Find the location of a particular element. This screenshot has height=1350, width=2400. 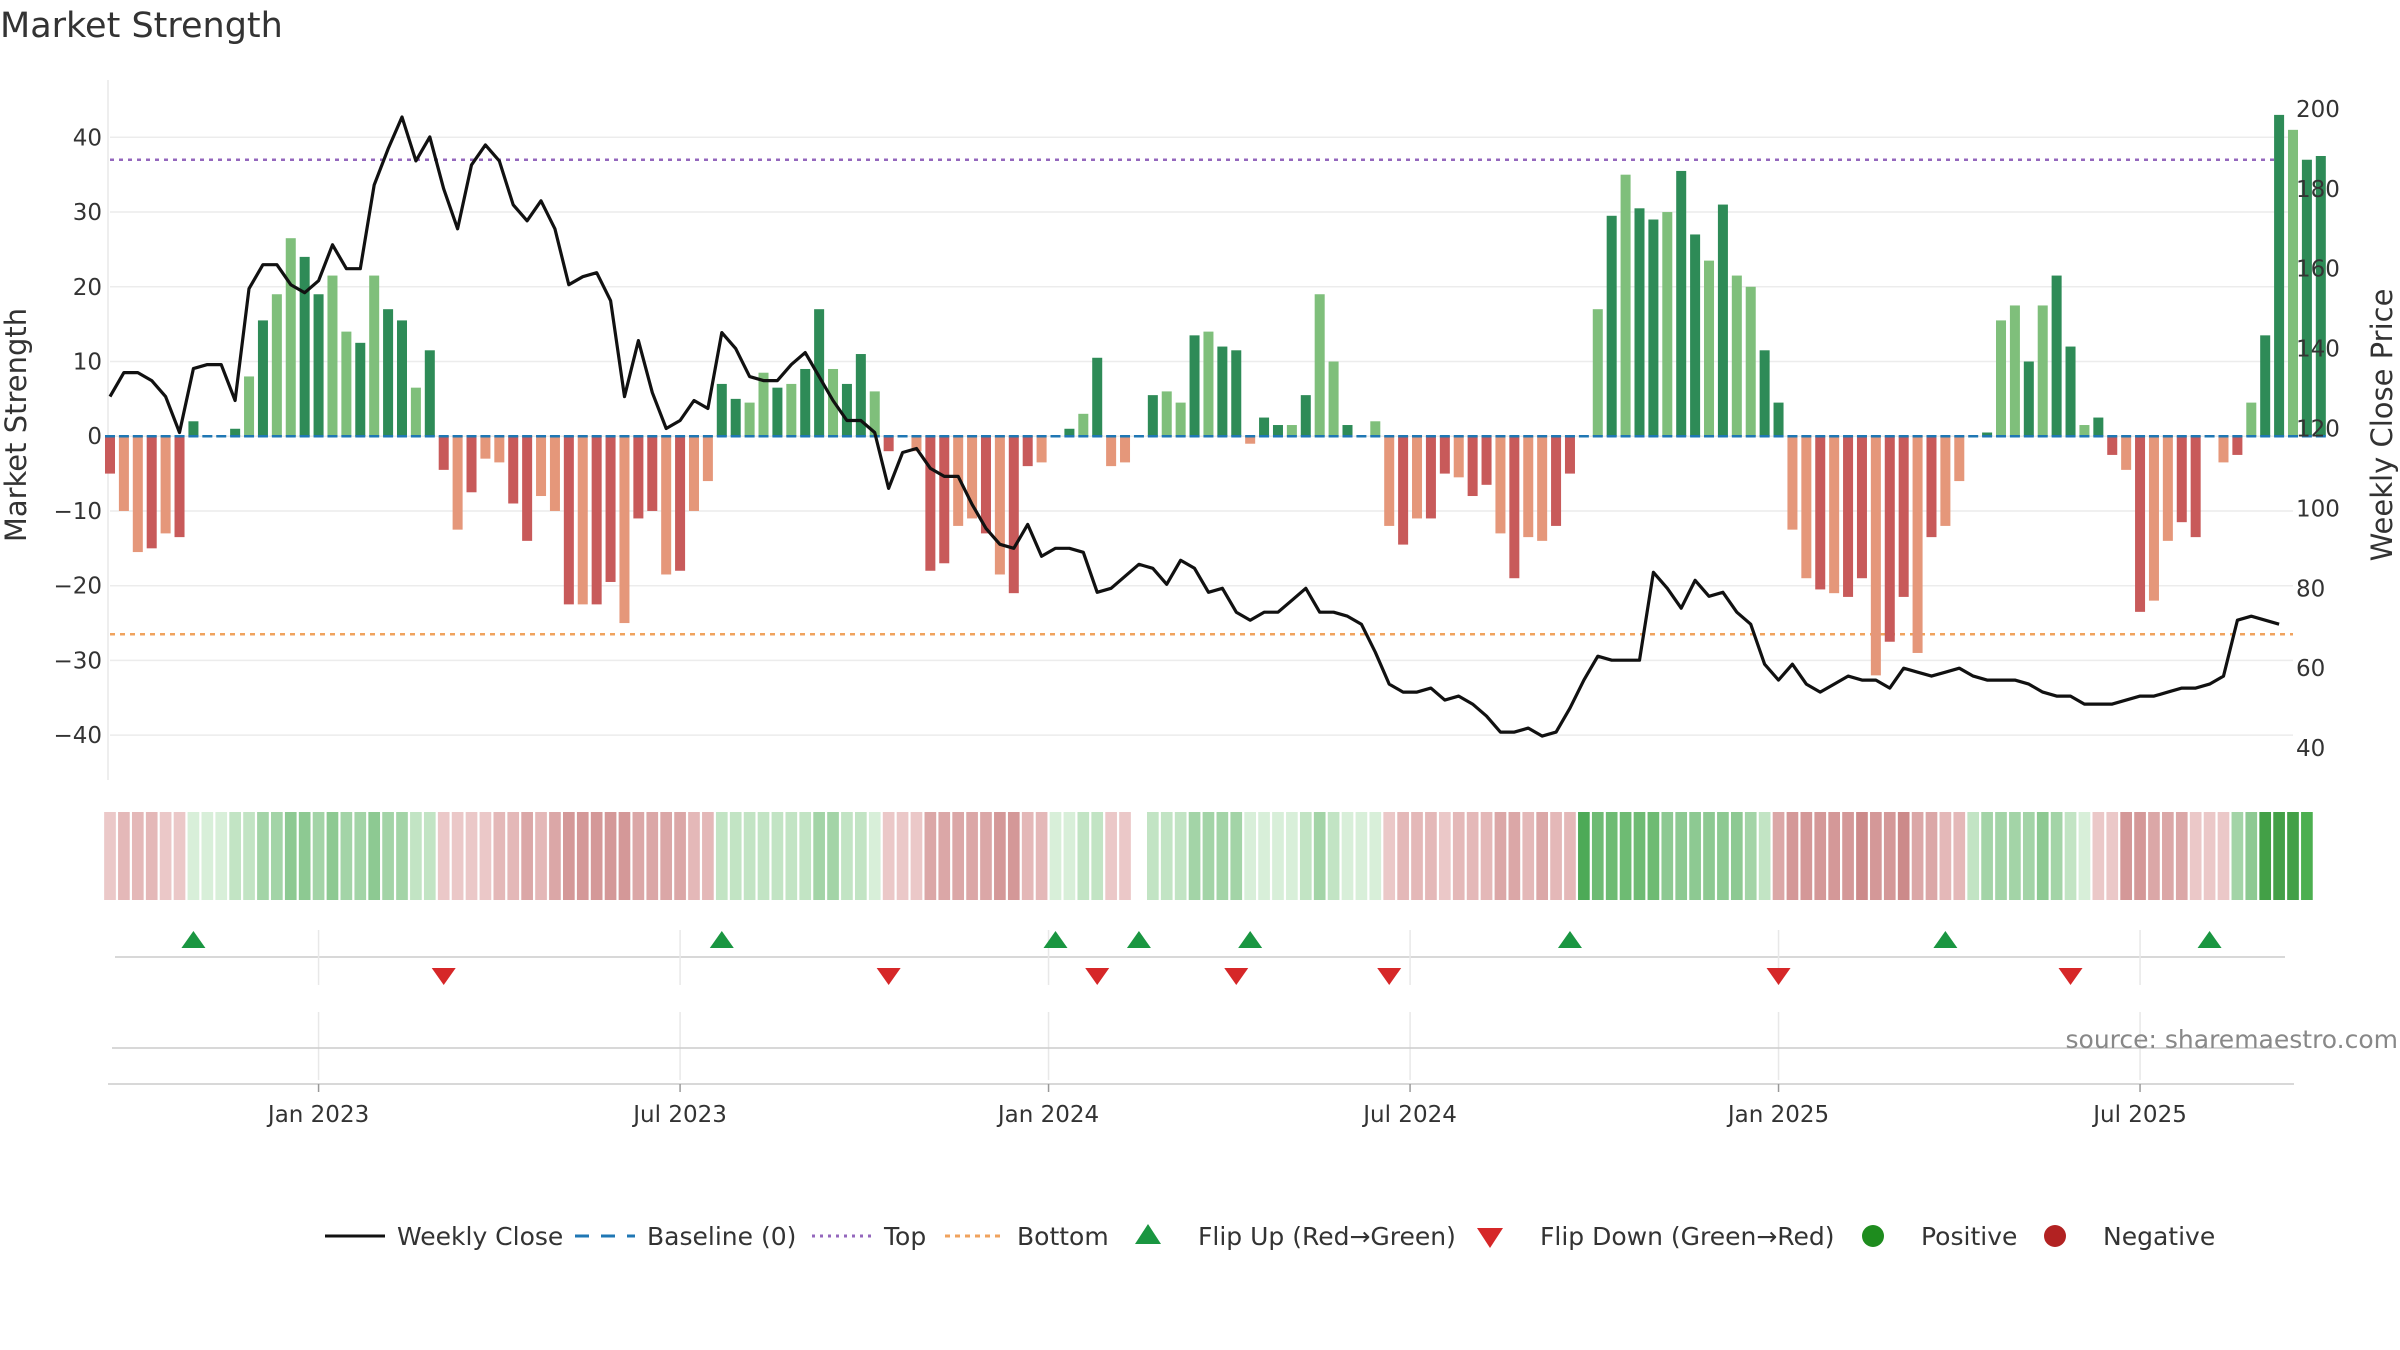

x-tick-label: Jul 2025 is located at coordinates (2139, 1115).